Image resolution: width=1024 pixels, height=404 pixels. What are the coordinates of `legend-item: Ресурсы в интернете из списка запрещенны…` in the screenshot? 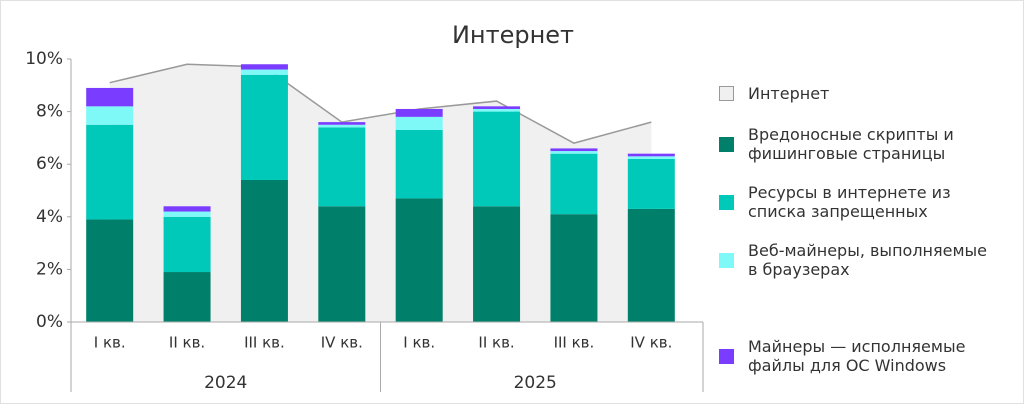 It's located at (858, 202).